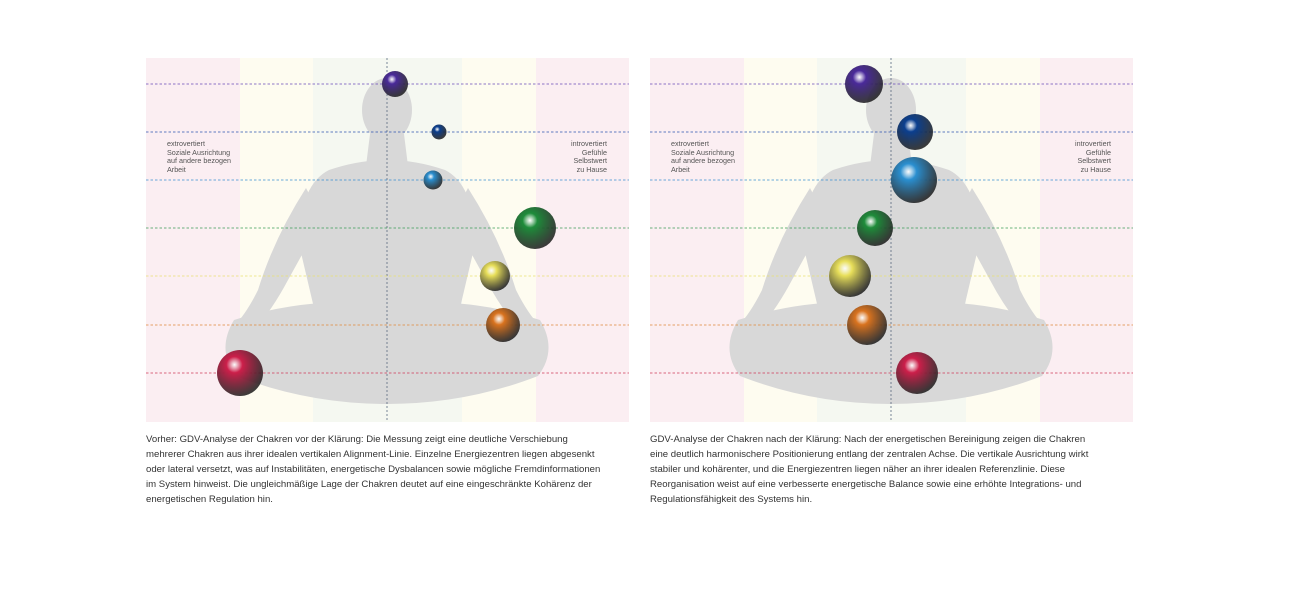 The image size is (1292, 608). I want to click on meditating-figure-silhouette, so click(387, 241).